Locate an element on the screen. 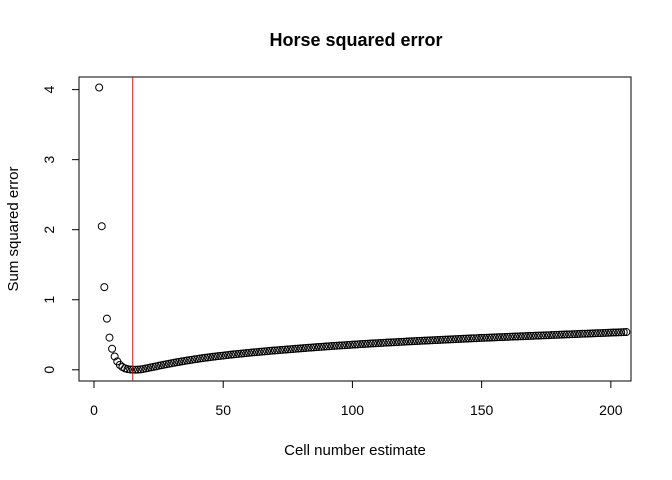 This screenshot has width=672, height=480. x-tick-label: 0 is located at coordinates (94, 410).